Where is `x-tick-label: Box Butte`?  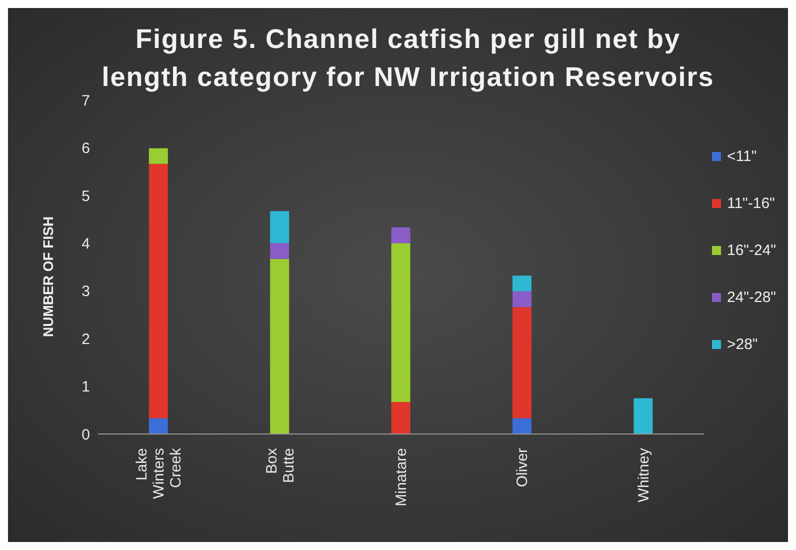 x-tick-label: Box Butte is located at coordinates (280, 466).